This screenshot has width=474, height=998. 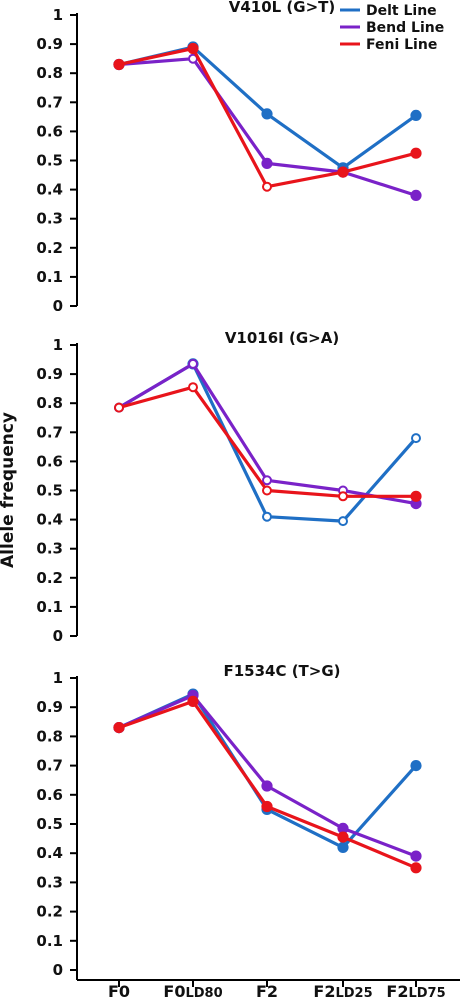 I want to click on x-tick-label: F2, so click(x=267, y=990).